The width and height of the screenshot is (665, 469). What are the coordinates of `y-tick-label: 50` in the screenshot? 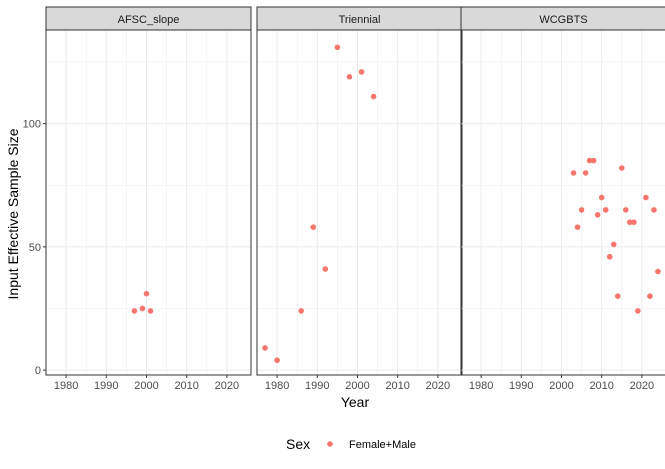 It's located at (35, 248).